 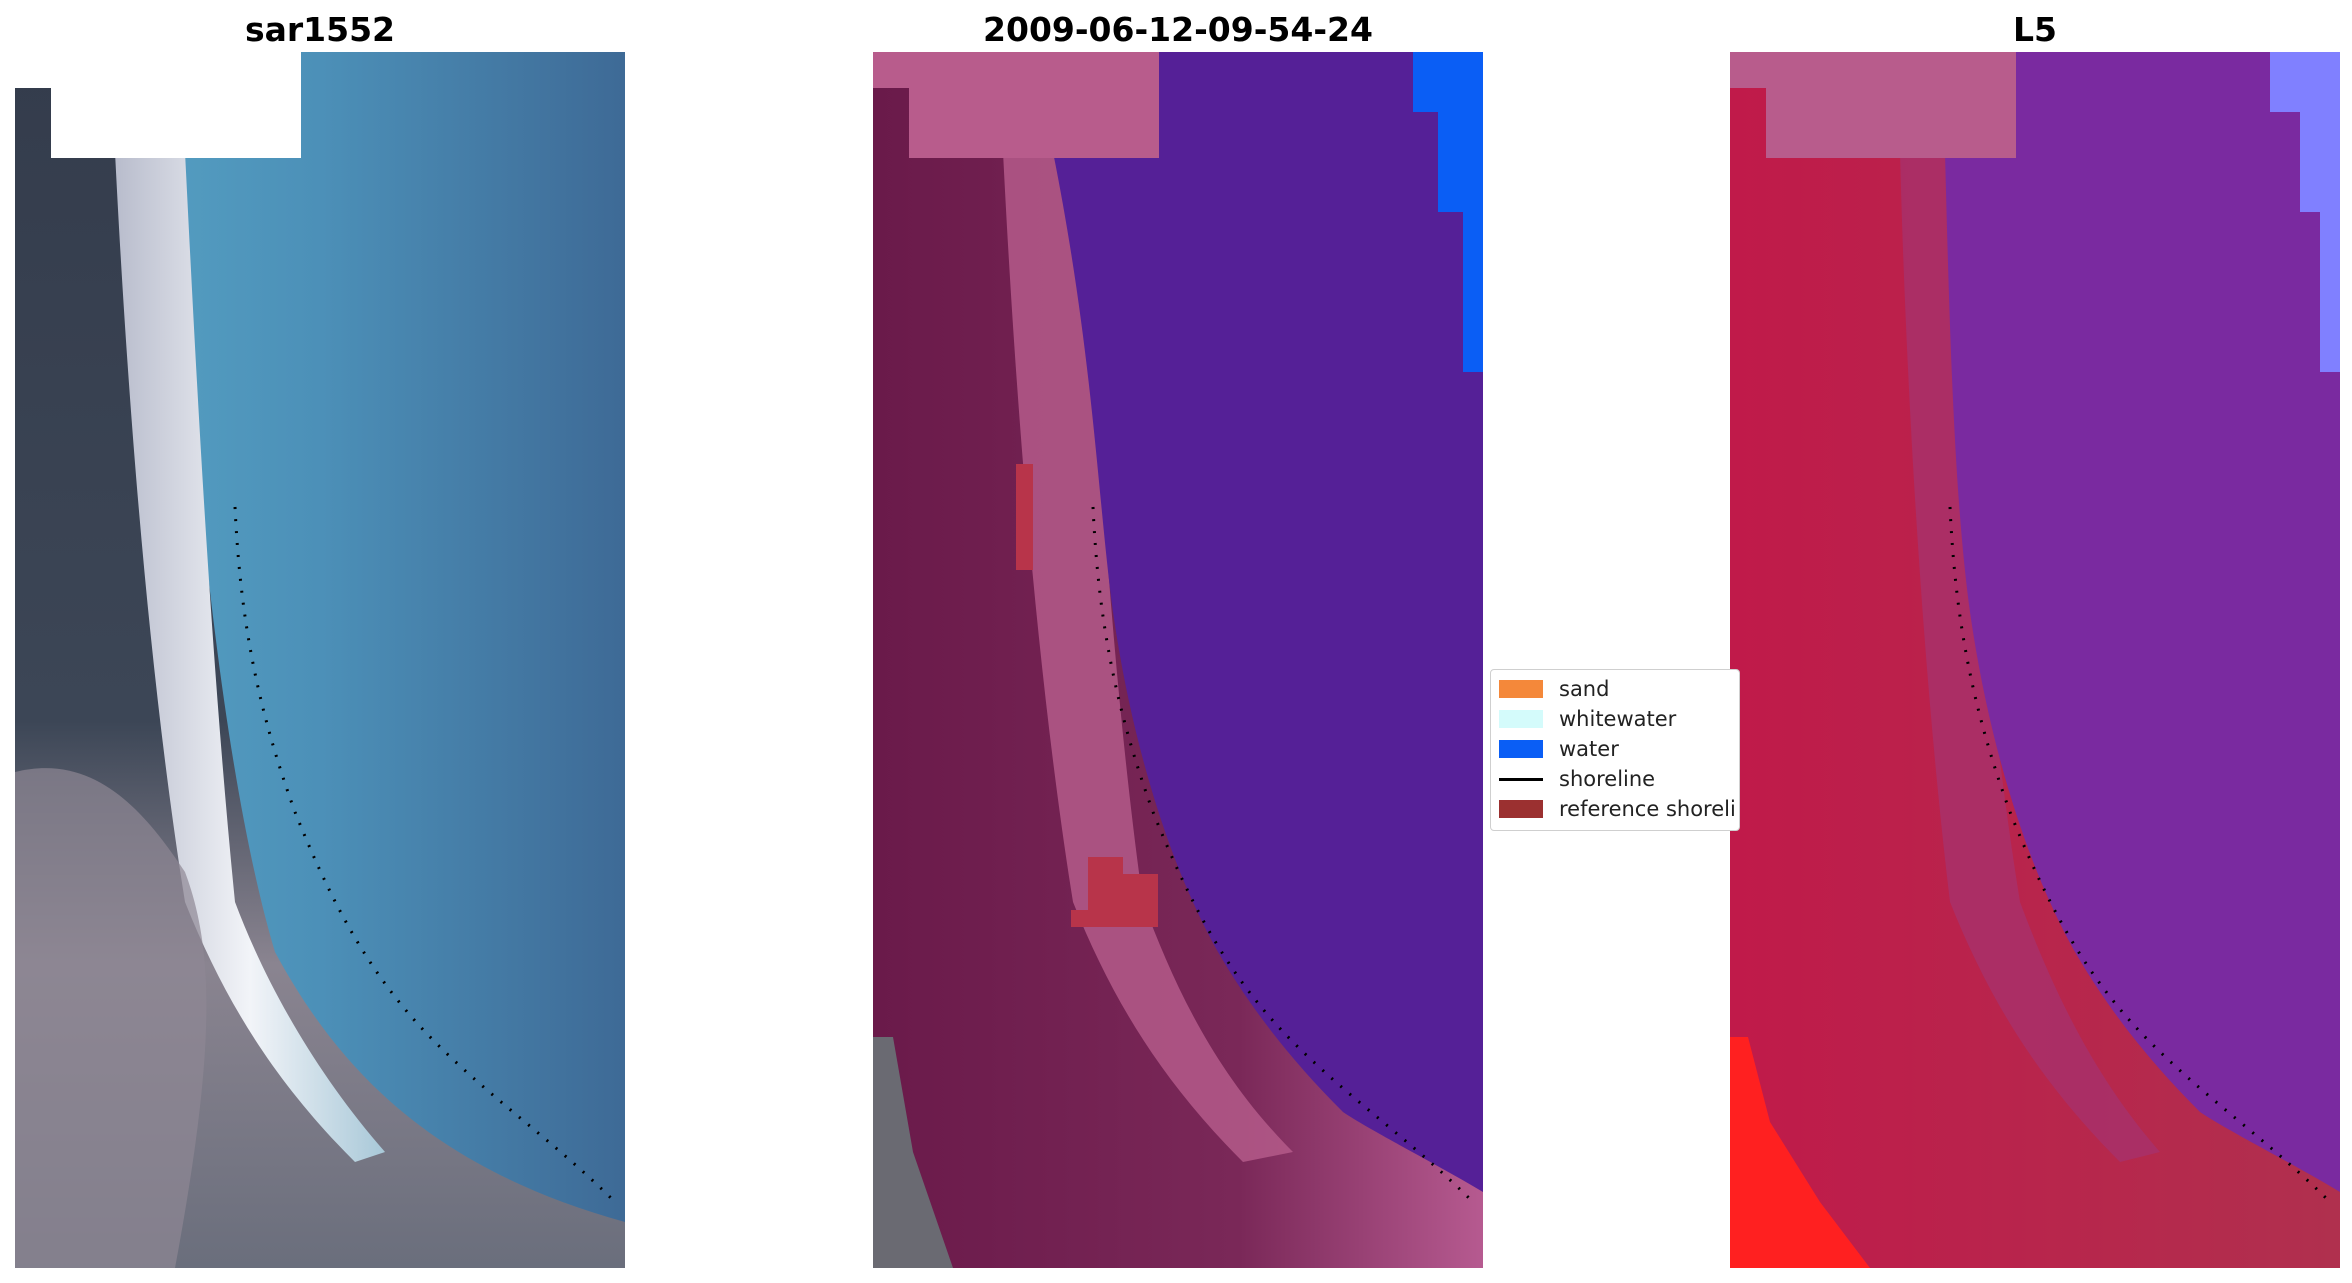 I want to click on legend-item-reference-shoreline: reference shoreli, so click(x=1617, y=809).